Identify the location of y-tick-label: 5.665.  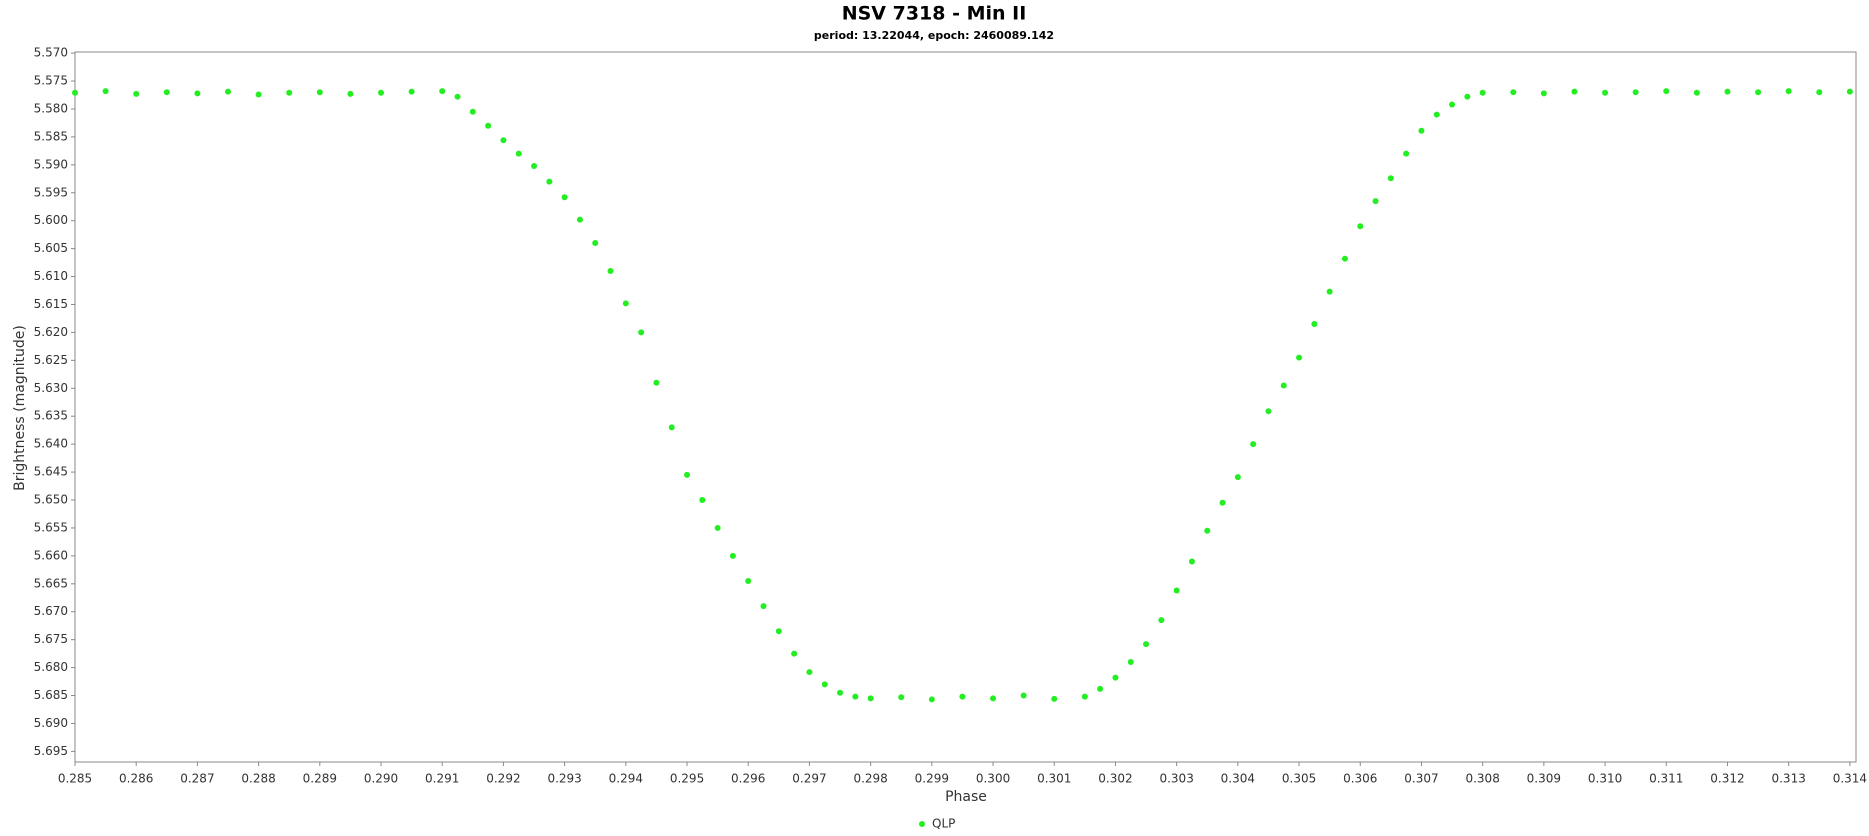
(51, 583).